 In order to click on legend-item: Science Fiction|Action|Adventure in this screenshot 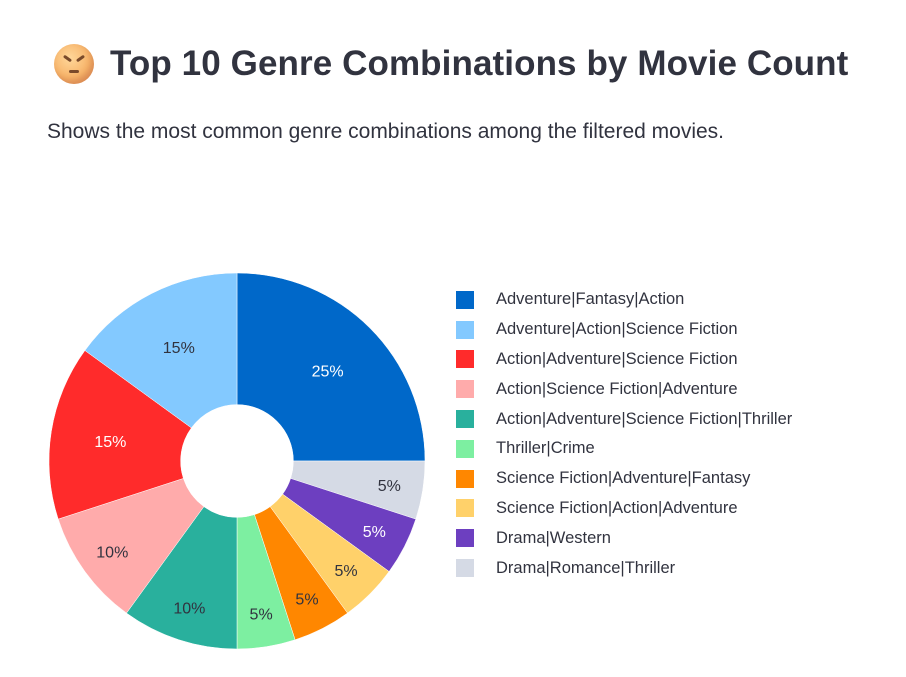, I will do `click(624, 509)`.